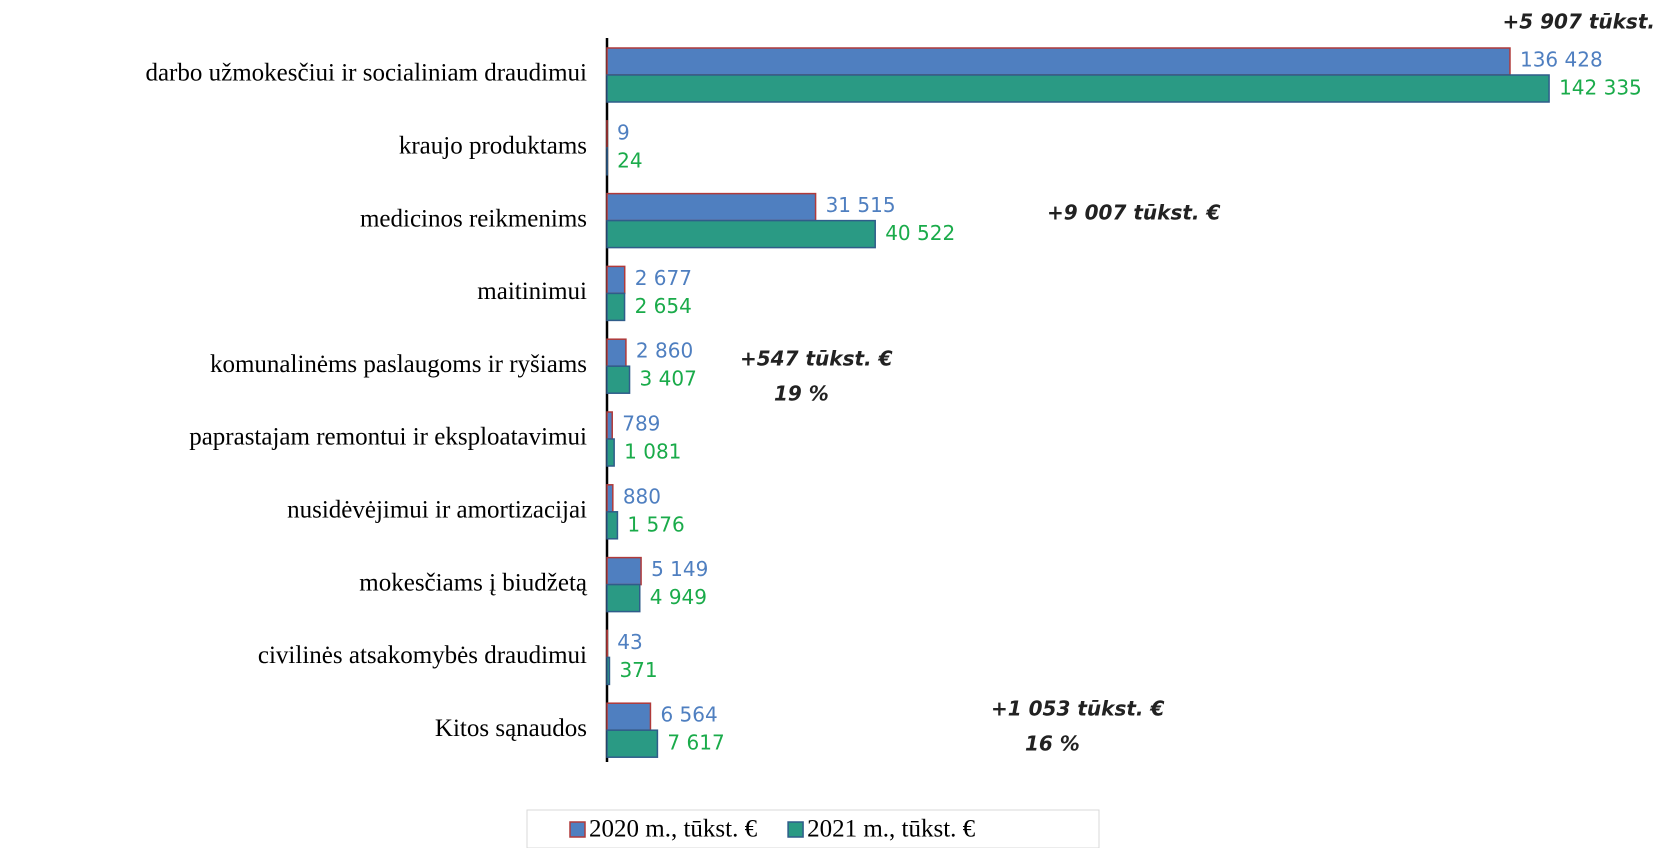  What do you see at coordinates (678, 597) in the screenshot?
I see `value-label: 4 949` at bounding box center [678, 597].